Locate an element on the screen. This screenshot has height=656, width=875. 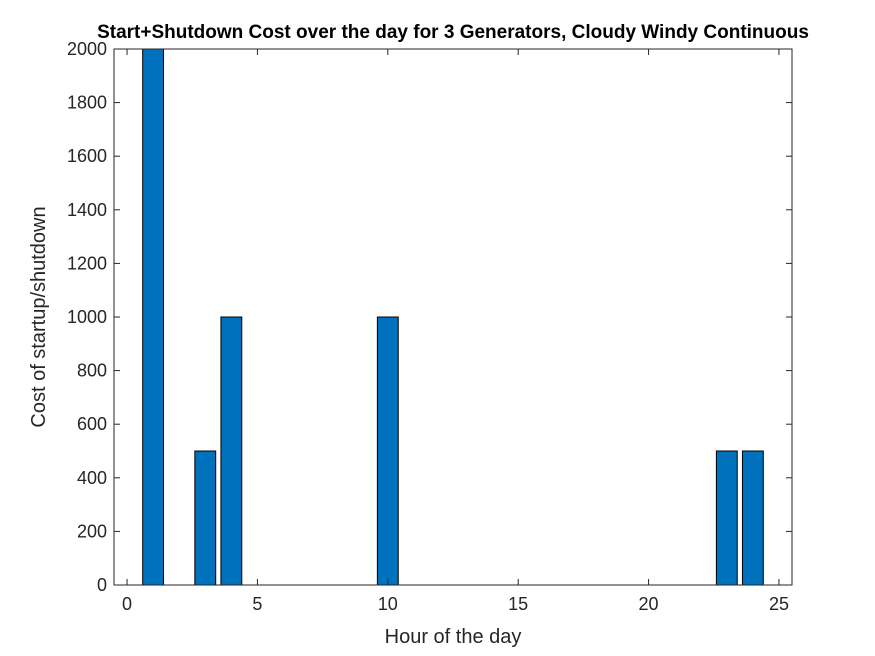
x-tick-label: 5 is located at coordinates (257, 604).